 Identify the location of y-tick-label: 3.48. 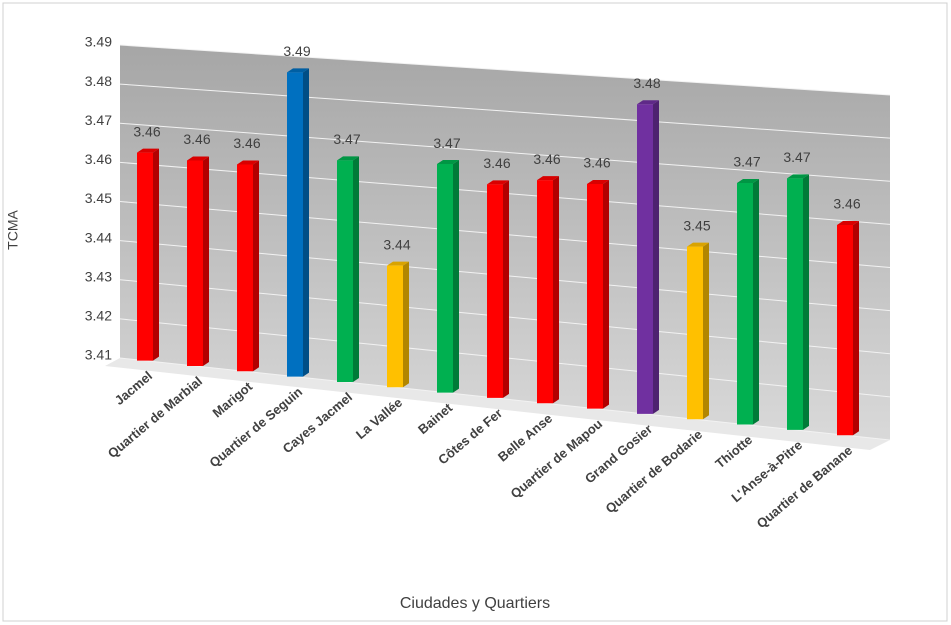
(98, 81).